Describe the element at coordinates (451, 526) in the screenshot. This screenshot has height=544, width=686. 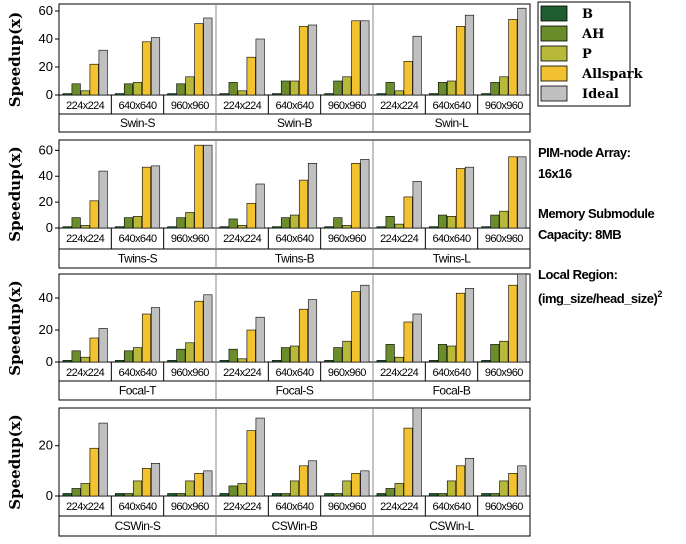
I see `model-label: CSWin-L` at that location.